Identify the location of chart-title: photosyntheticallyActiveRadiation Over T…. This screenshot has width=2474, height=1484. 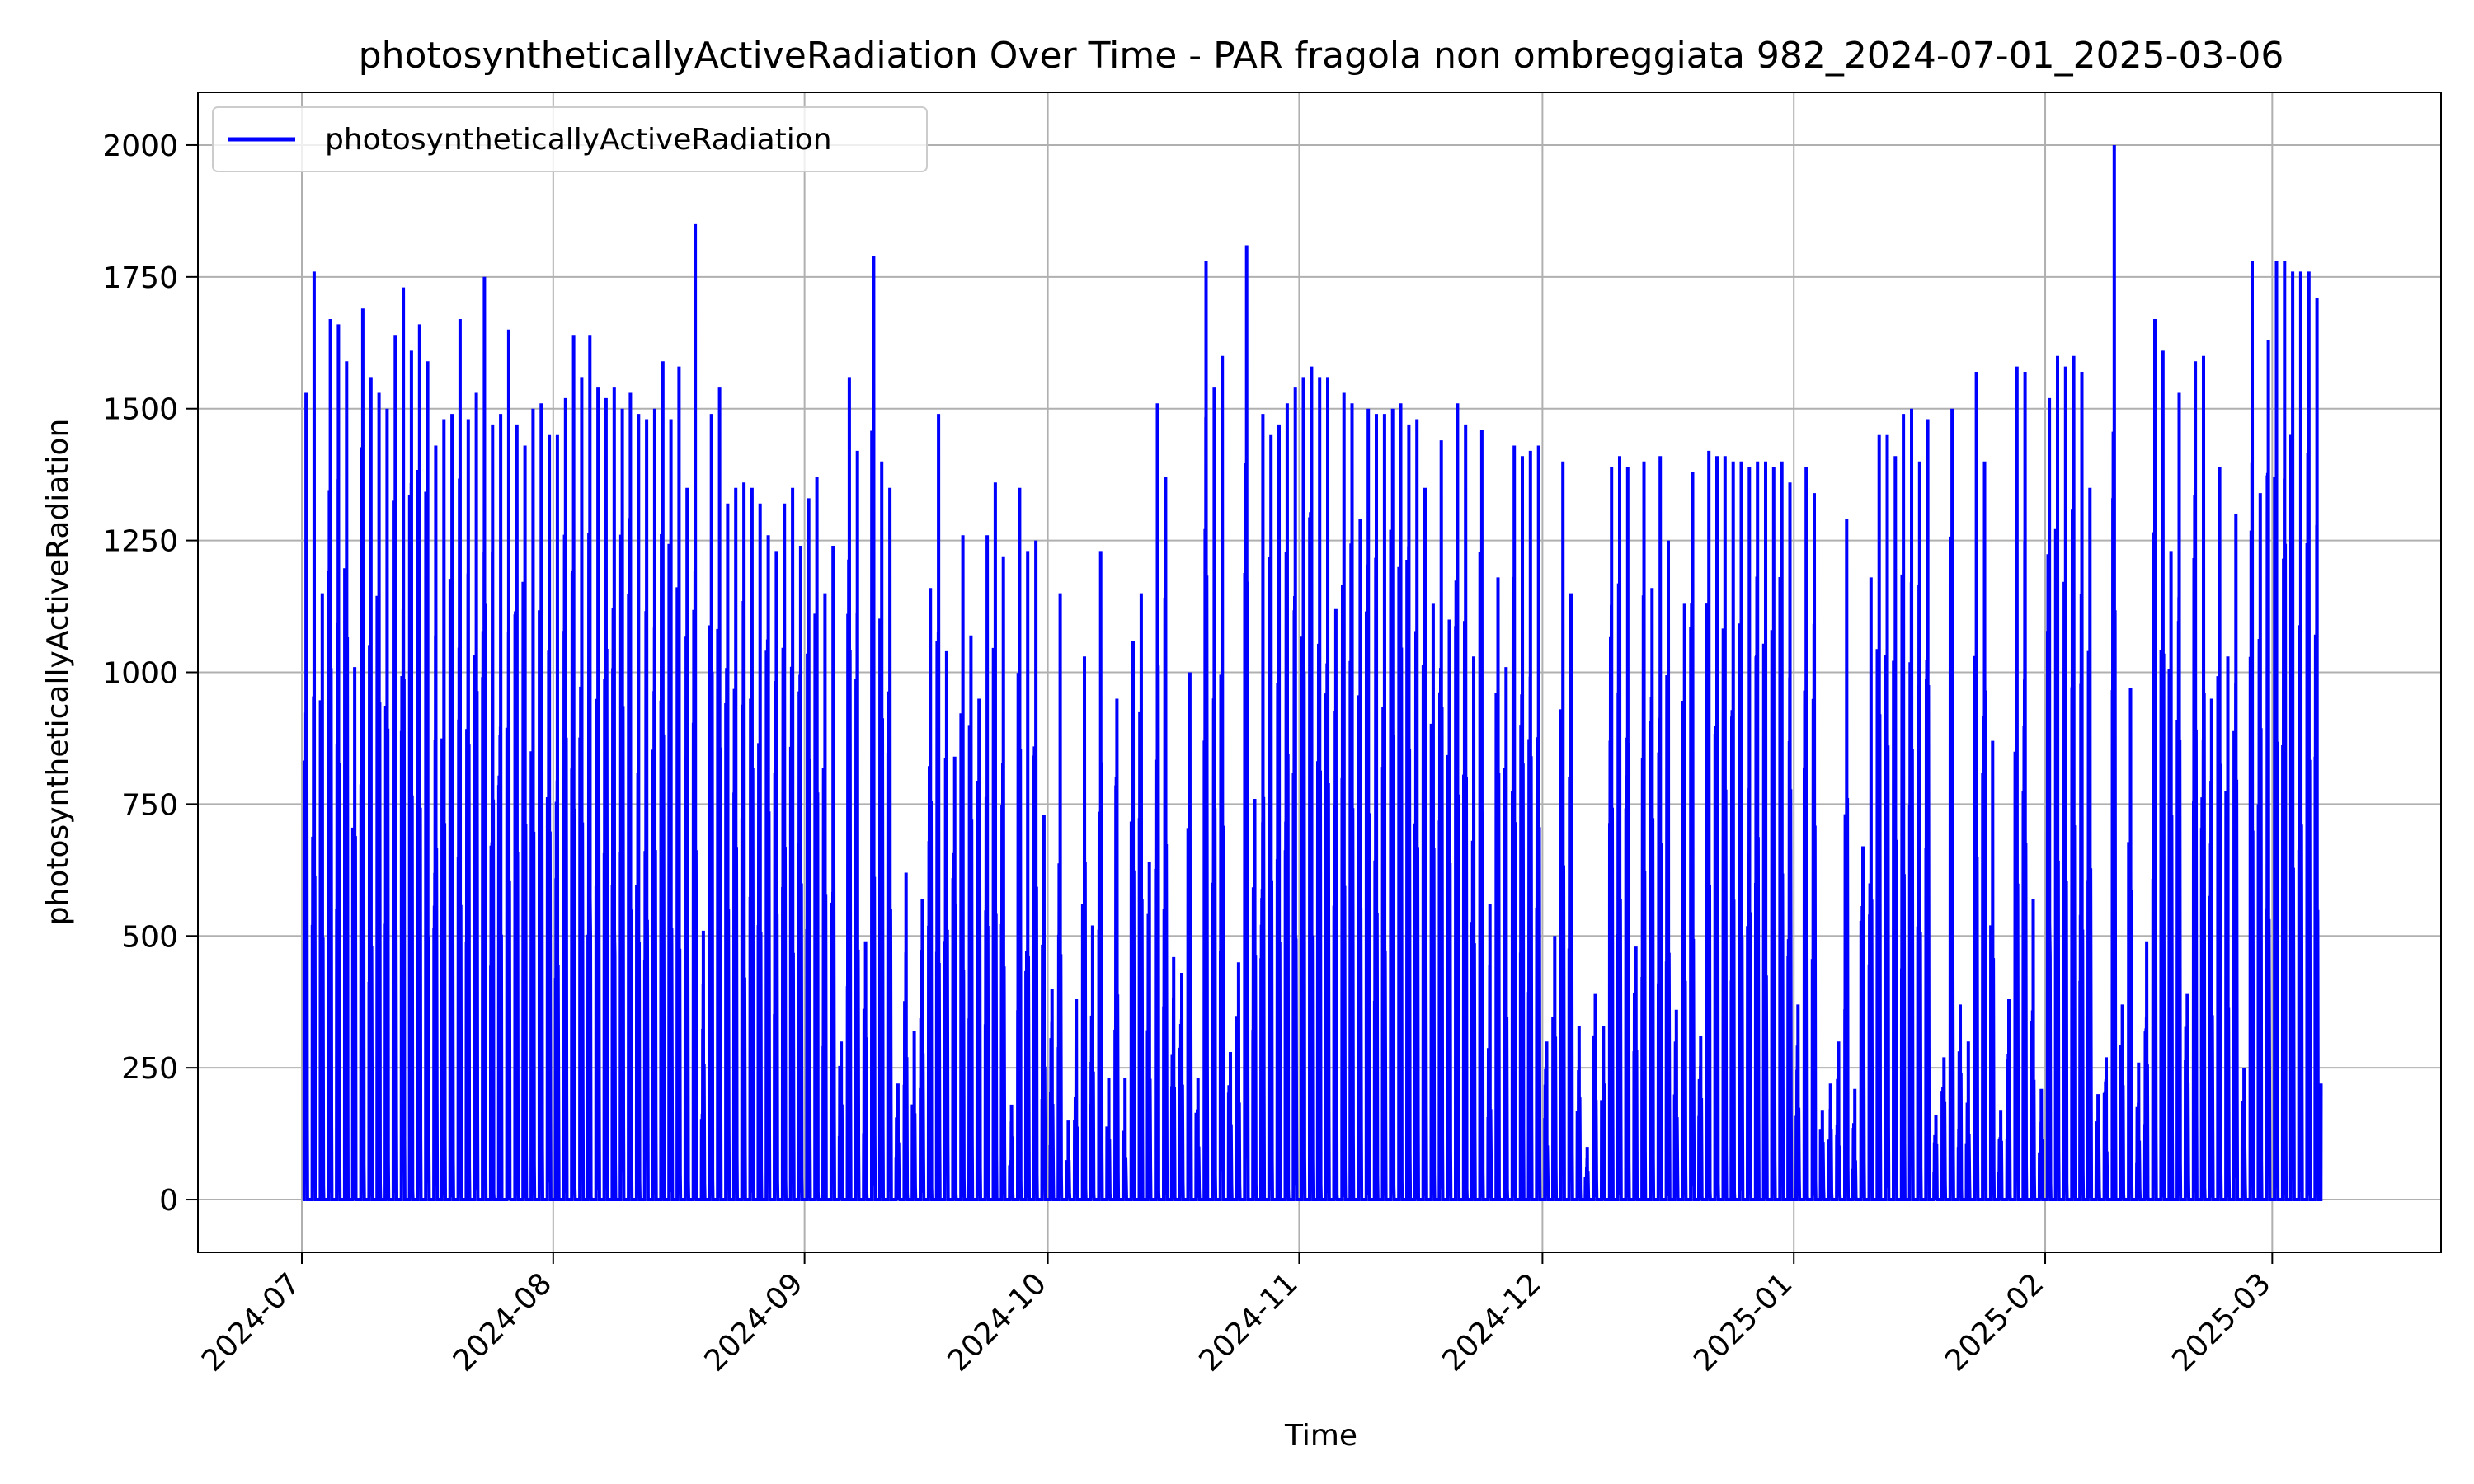
(1321, 56).